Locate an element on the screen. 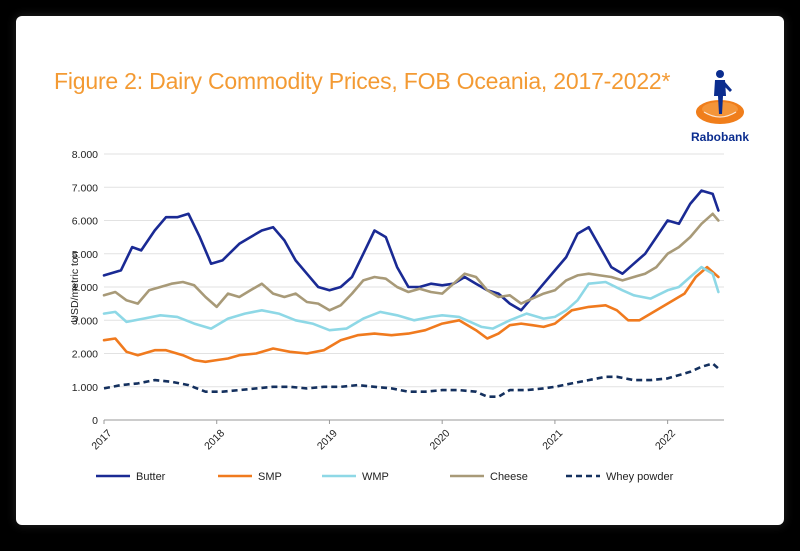 The width and height of the screenshot is (800, 551). legend-label-smp: SMP is located at coordinates (270, 477).